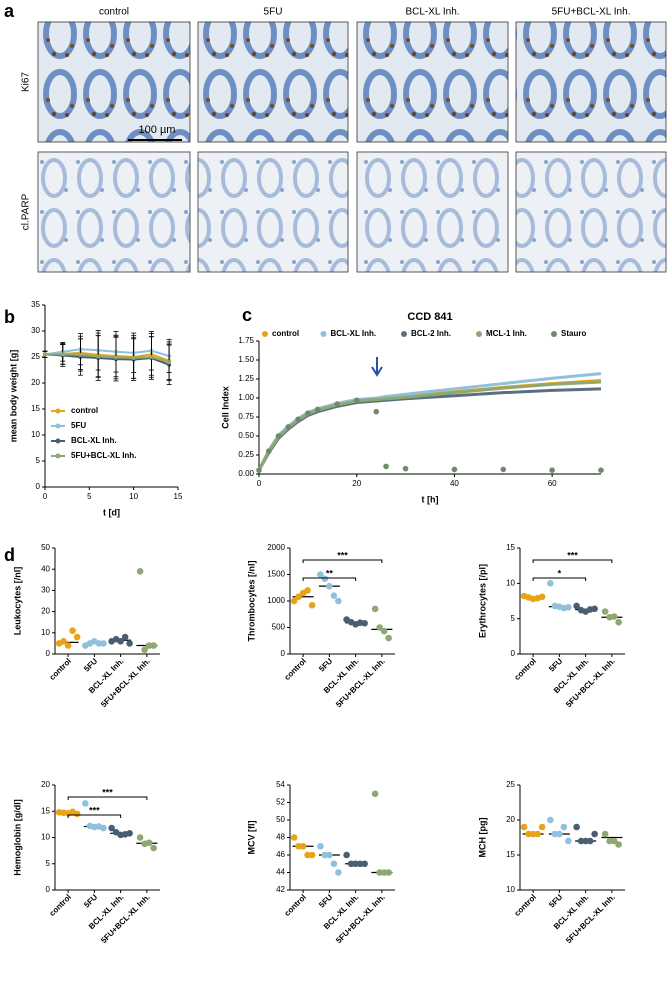 Image resolution: width=668 pixels, height=996 pixels. What do you see at coordinates (280, 837) in the screenshot?
I see `y-tick-label: 48` at bounding box center [280, 837].